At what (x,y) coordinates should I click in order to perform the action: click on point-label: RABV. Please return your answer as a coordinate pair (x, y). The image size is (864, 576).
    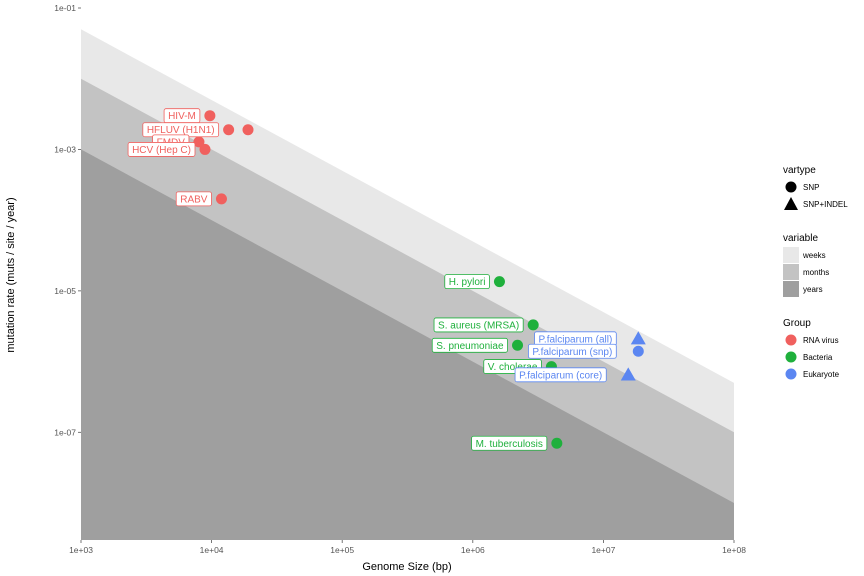
    Looking at the image, I should click on (193, 199).